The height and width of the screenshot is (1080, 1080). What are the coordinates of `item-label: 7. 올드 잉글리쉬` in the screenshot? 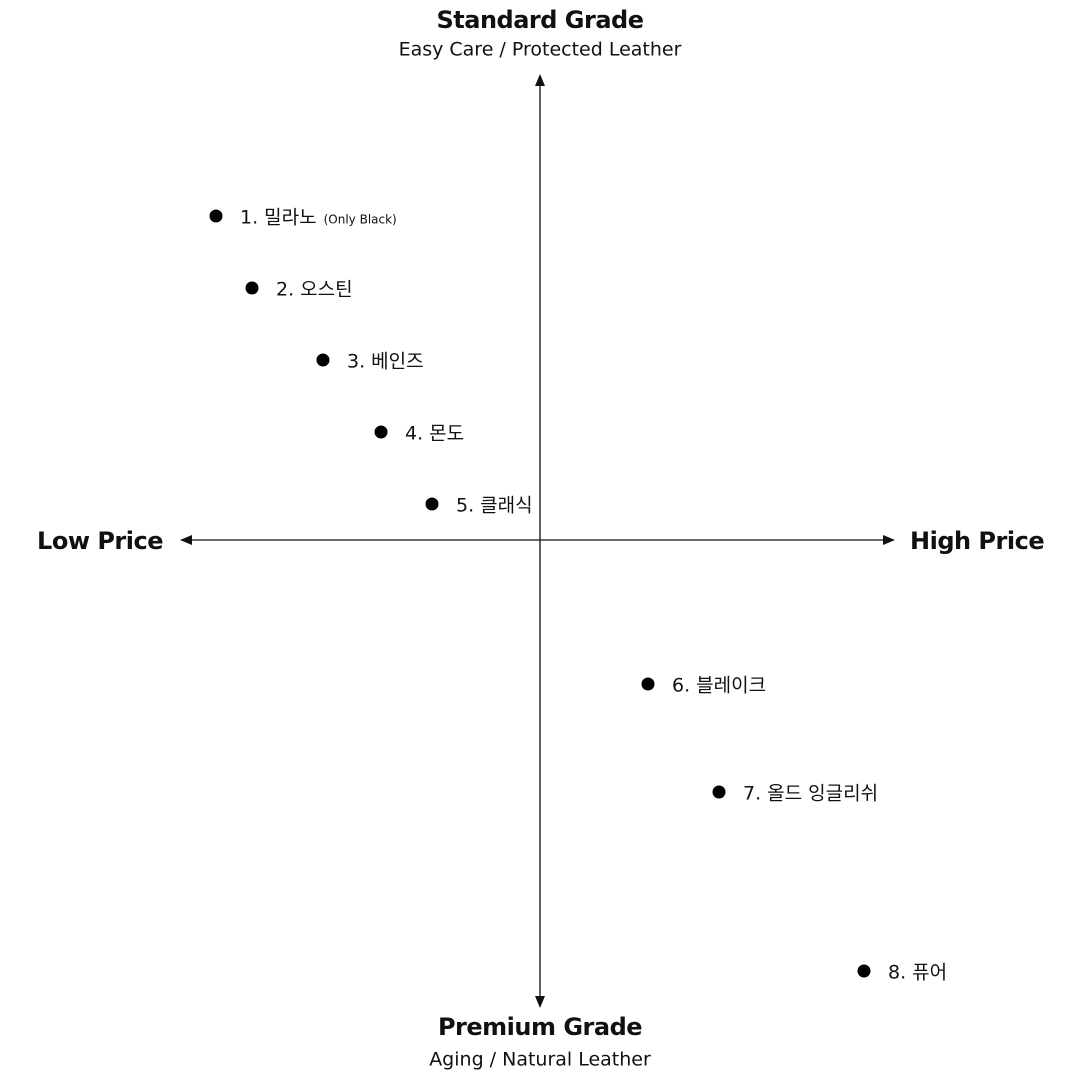 It's located at (810, 794).